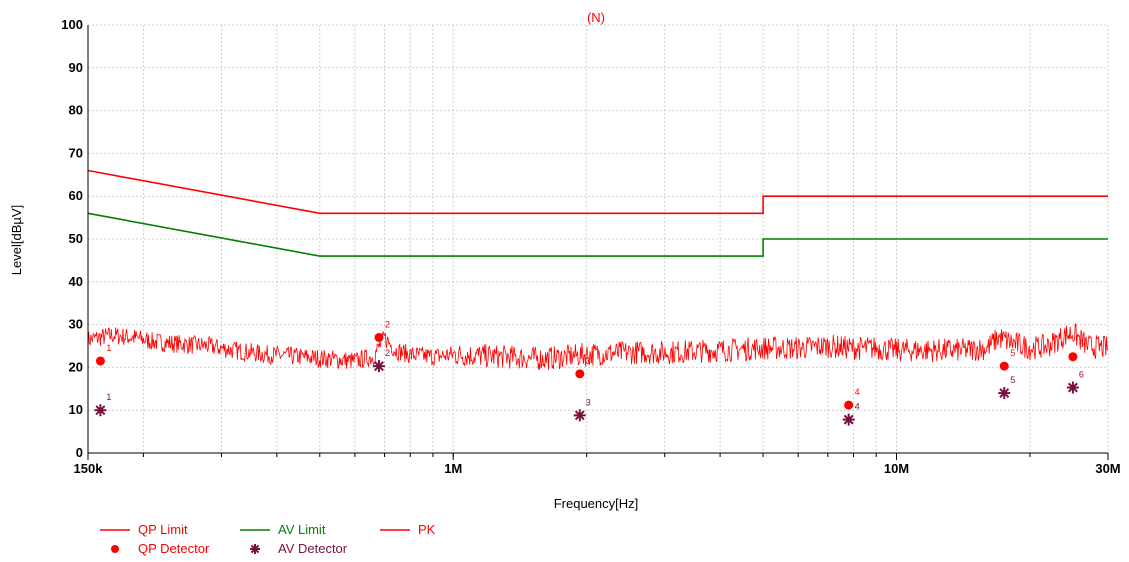  What do you see at coordinates (313, 548) in the screenshot?
I see `legend-label: AV Detector` at bounding box center [313, 548].